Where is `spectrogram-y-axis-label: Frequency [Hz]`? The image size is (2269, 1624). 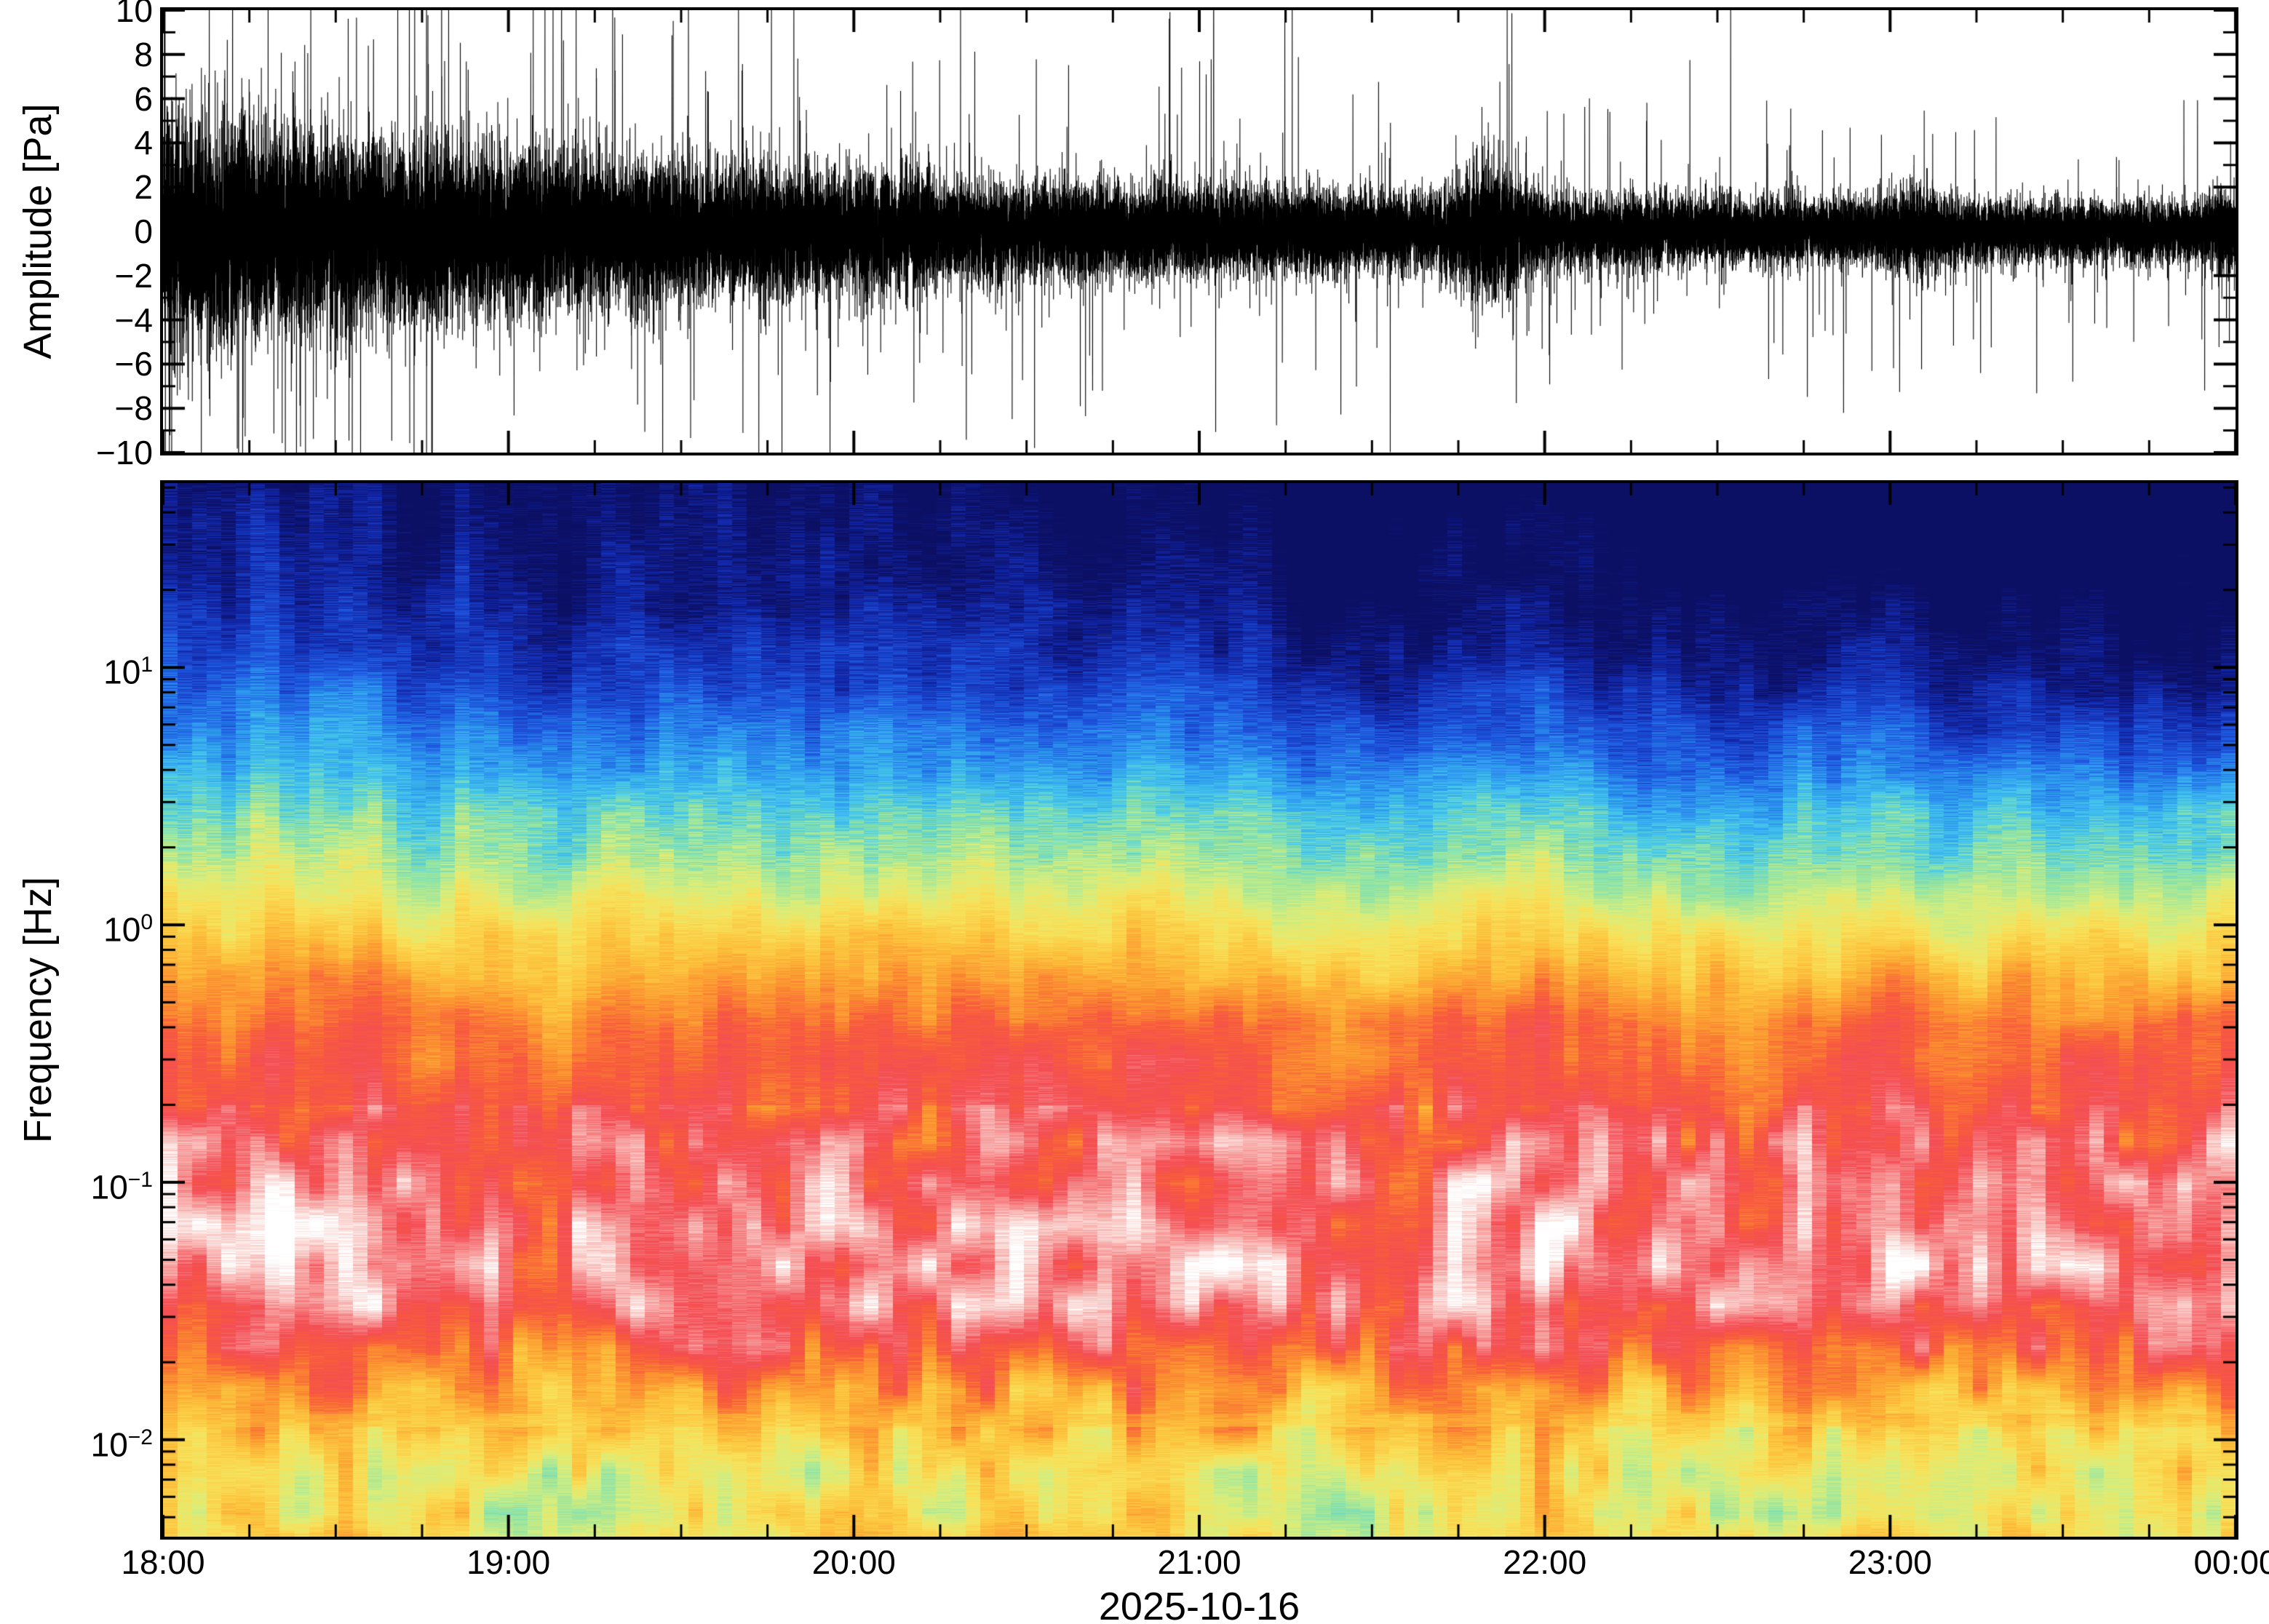
spectrogram-y-axis-label: Frequency [Hz] is located at coordinates (38, 1010).